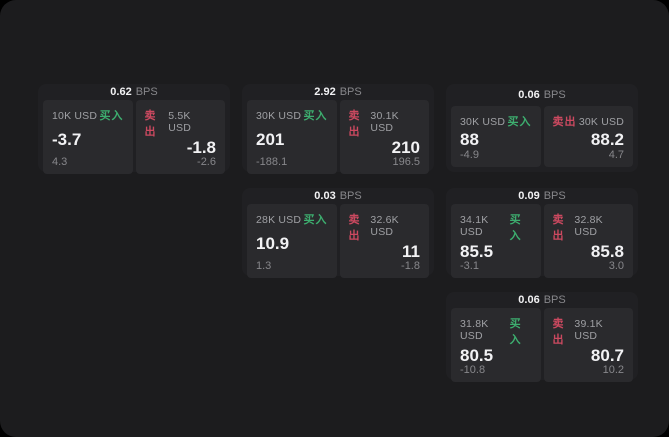 Image resolution: width=669 pixels, height=437 pixels. Describe the element at coordinates (588, 330) in the screenshot. I see `sell-amount: 39.1K USD` at that location.